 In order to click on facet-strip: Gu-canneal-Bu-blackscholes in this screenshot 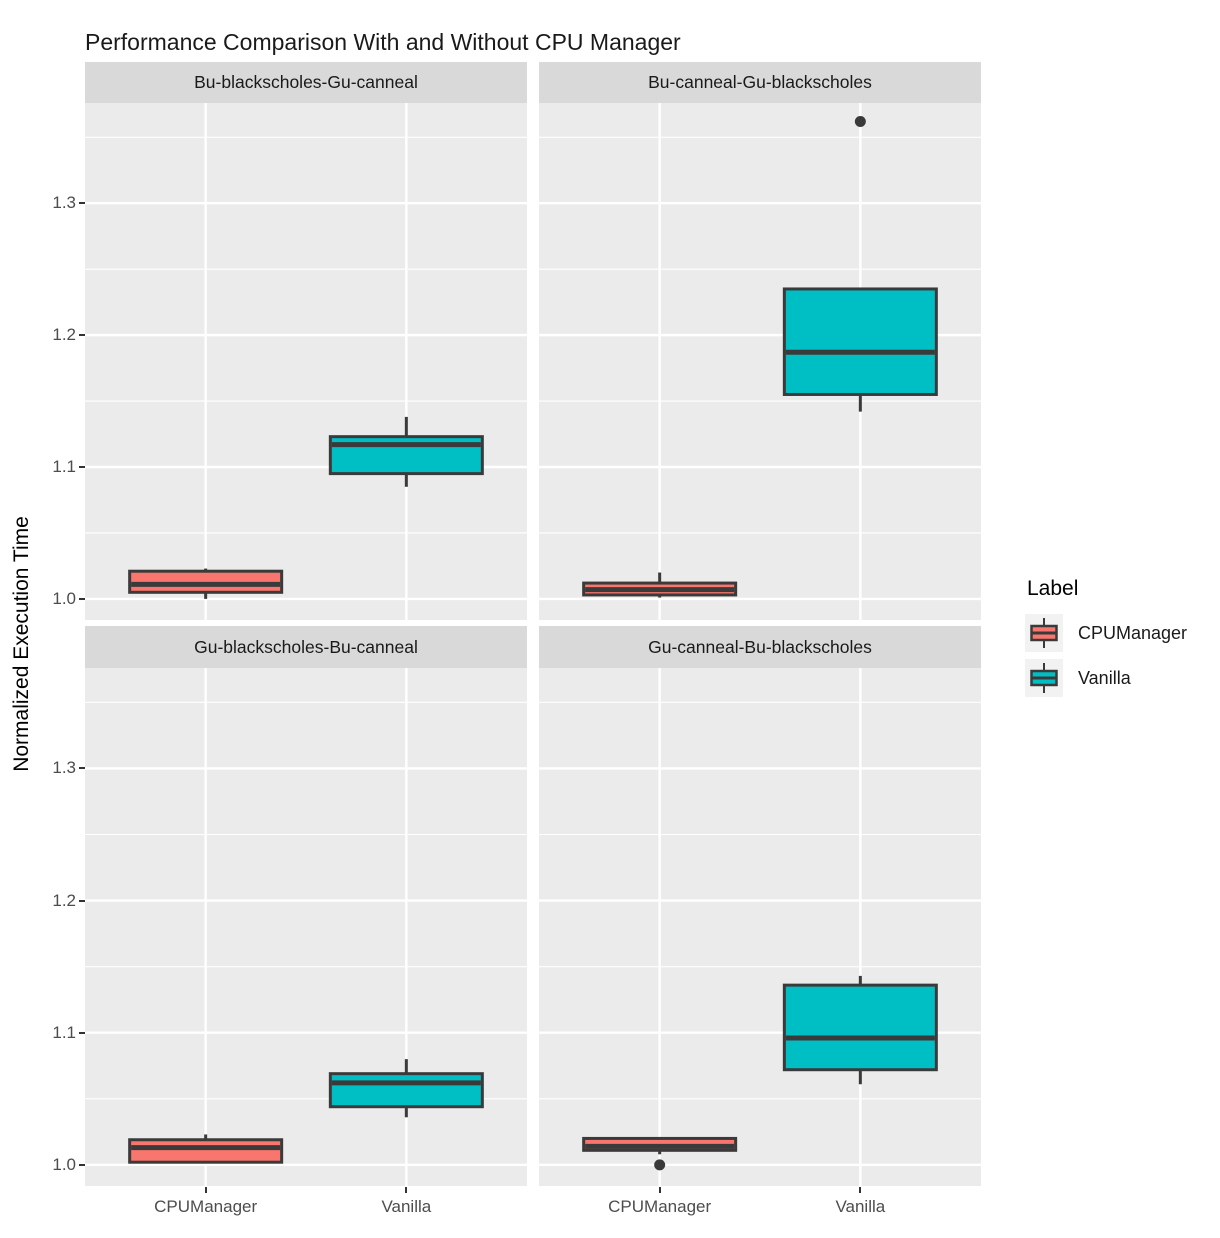, I will do `click(760, 647)`.